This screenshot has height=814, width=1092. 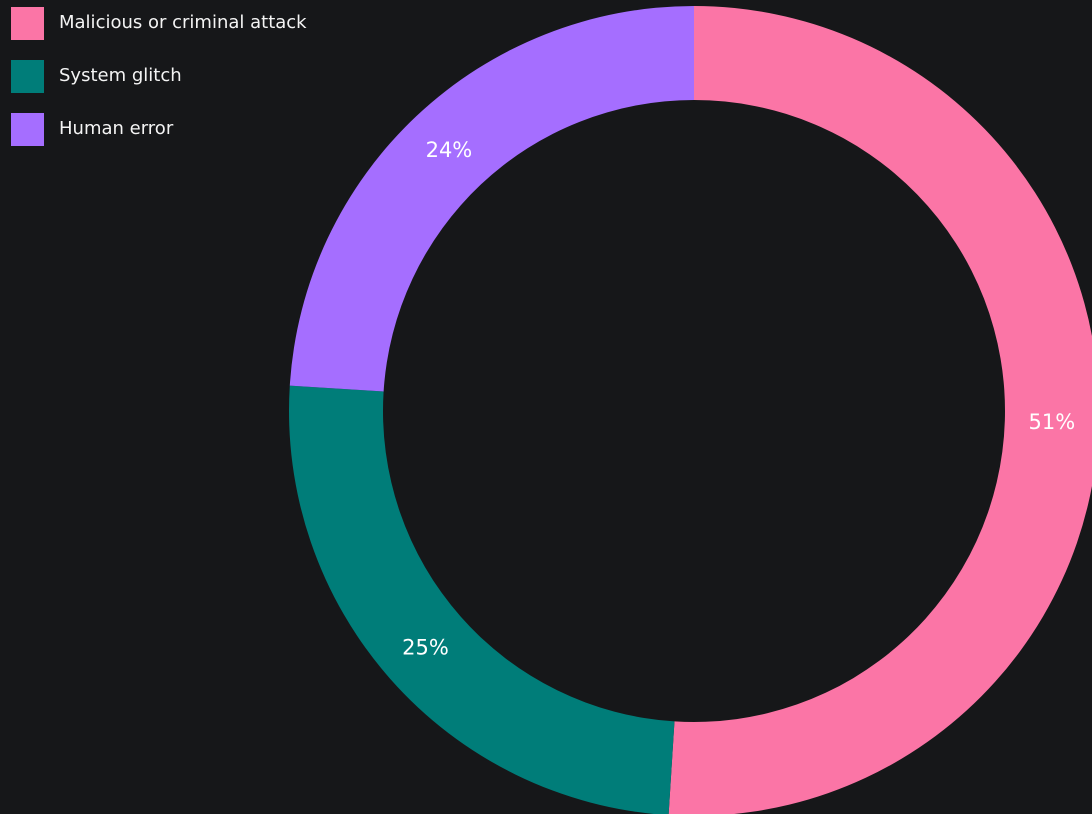 What do you see at coordinates (449, 150) in the screenshot?
I see `slice-label-human-error: 24%` at bounding box center [449, 150].